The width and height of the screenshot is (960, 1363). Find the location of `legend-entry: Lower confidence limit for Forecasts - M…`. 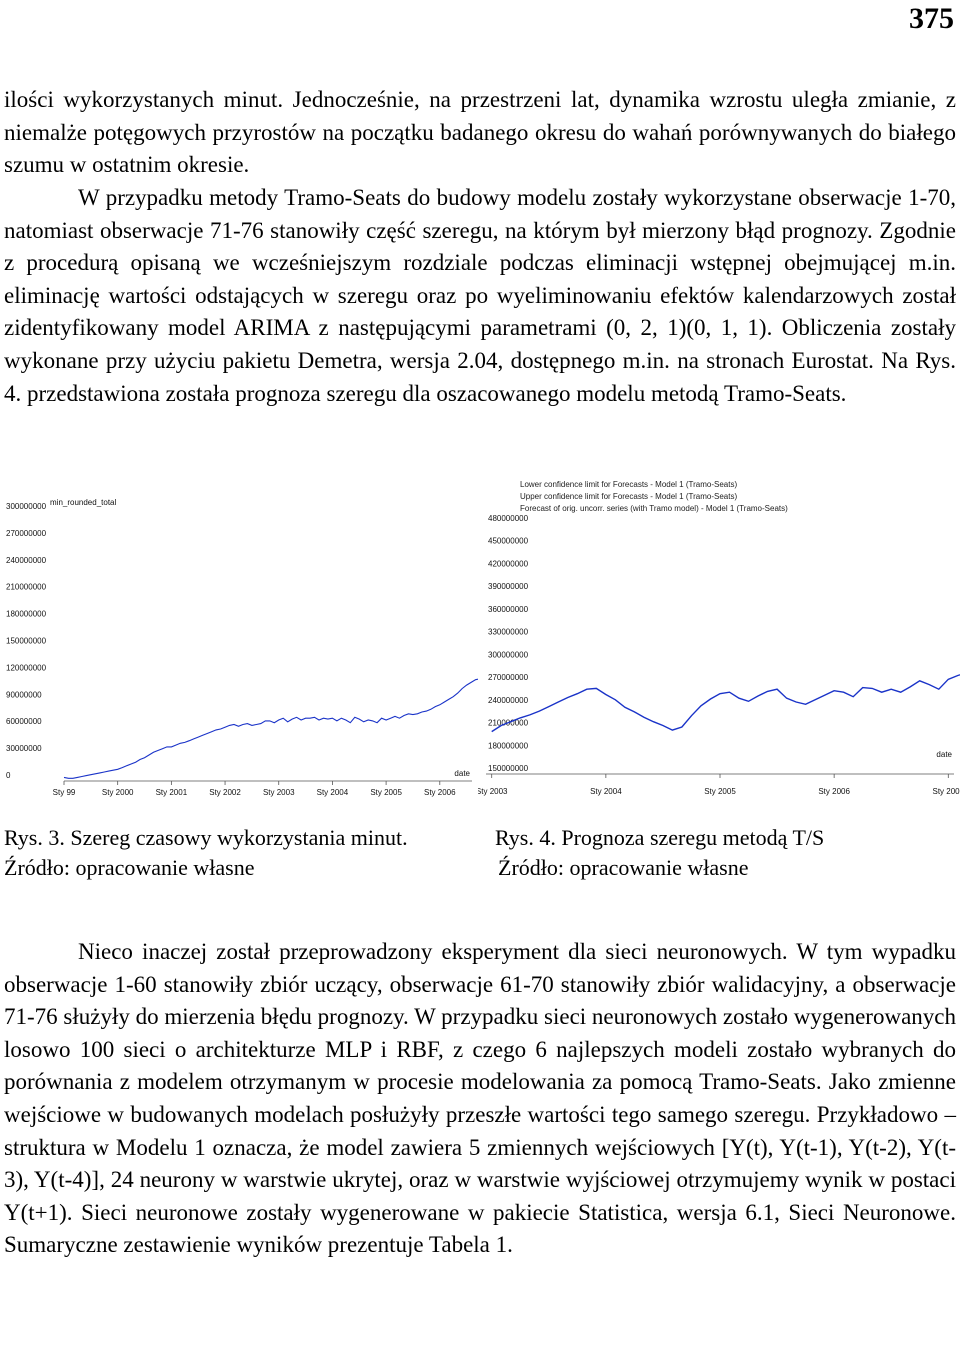

legend-entry: Lower confidence limit for Forecasts - M… is located at coordinates (628, 484).